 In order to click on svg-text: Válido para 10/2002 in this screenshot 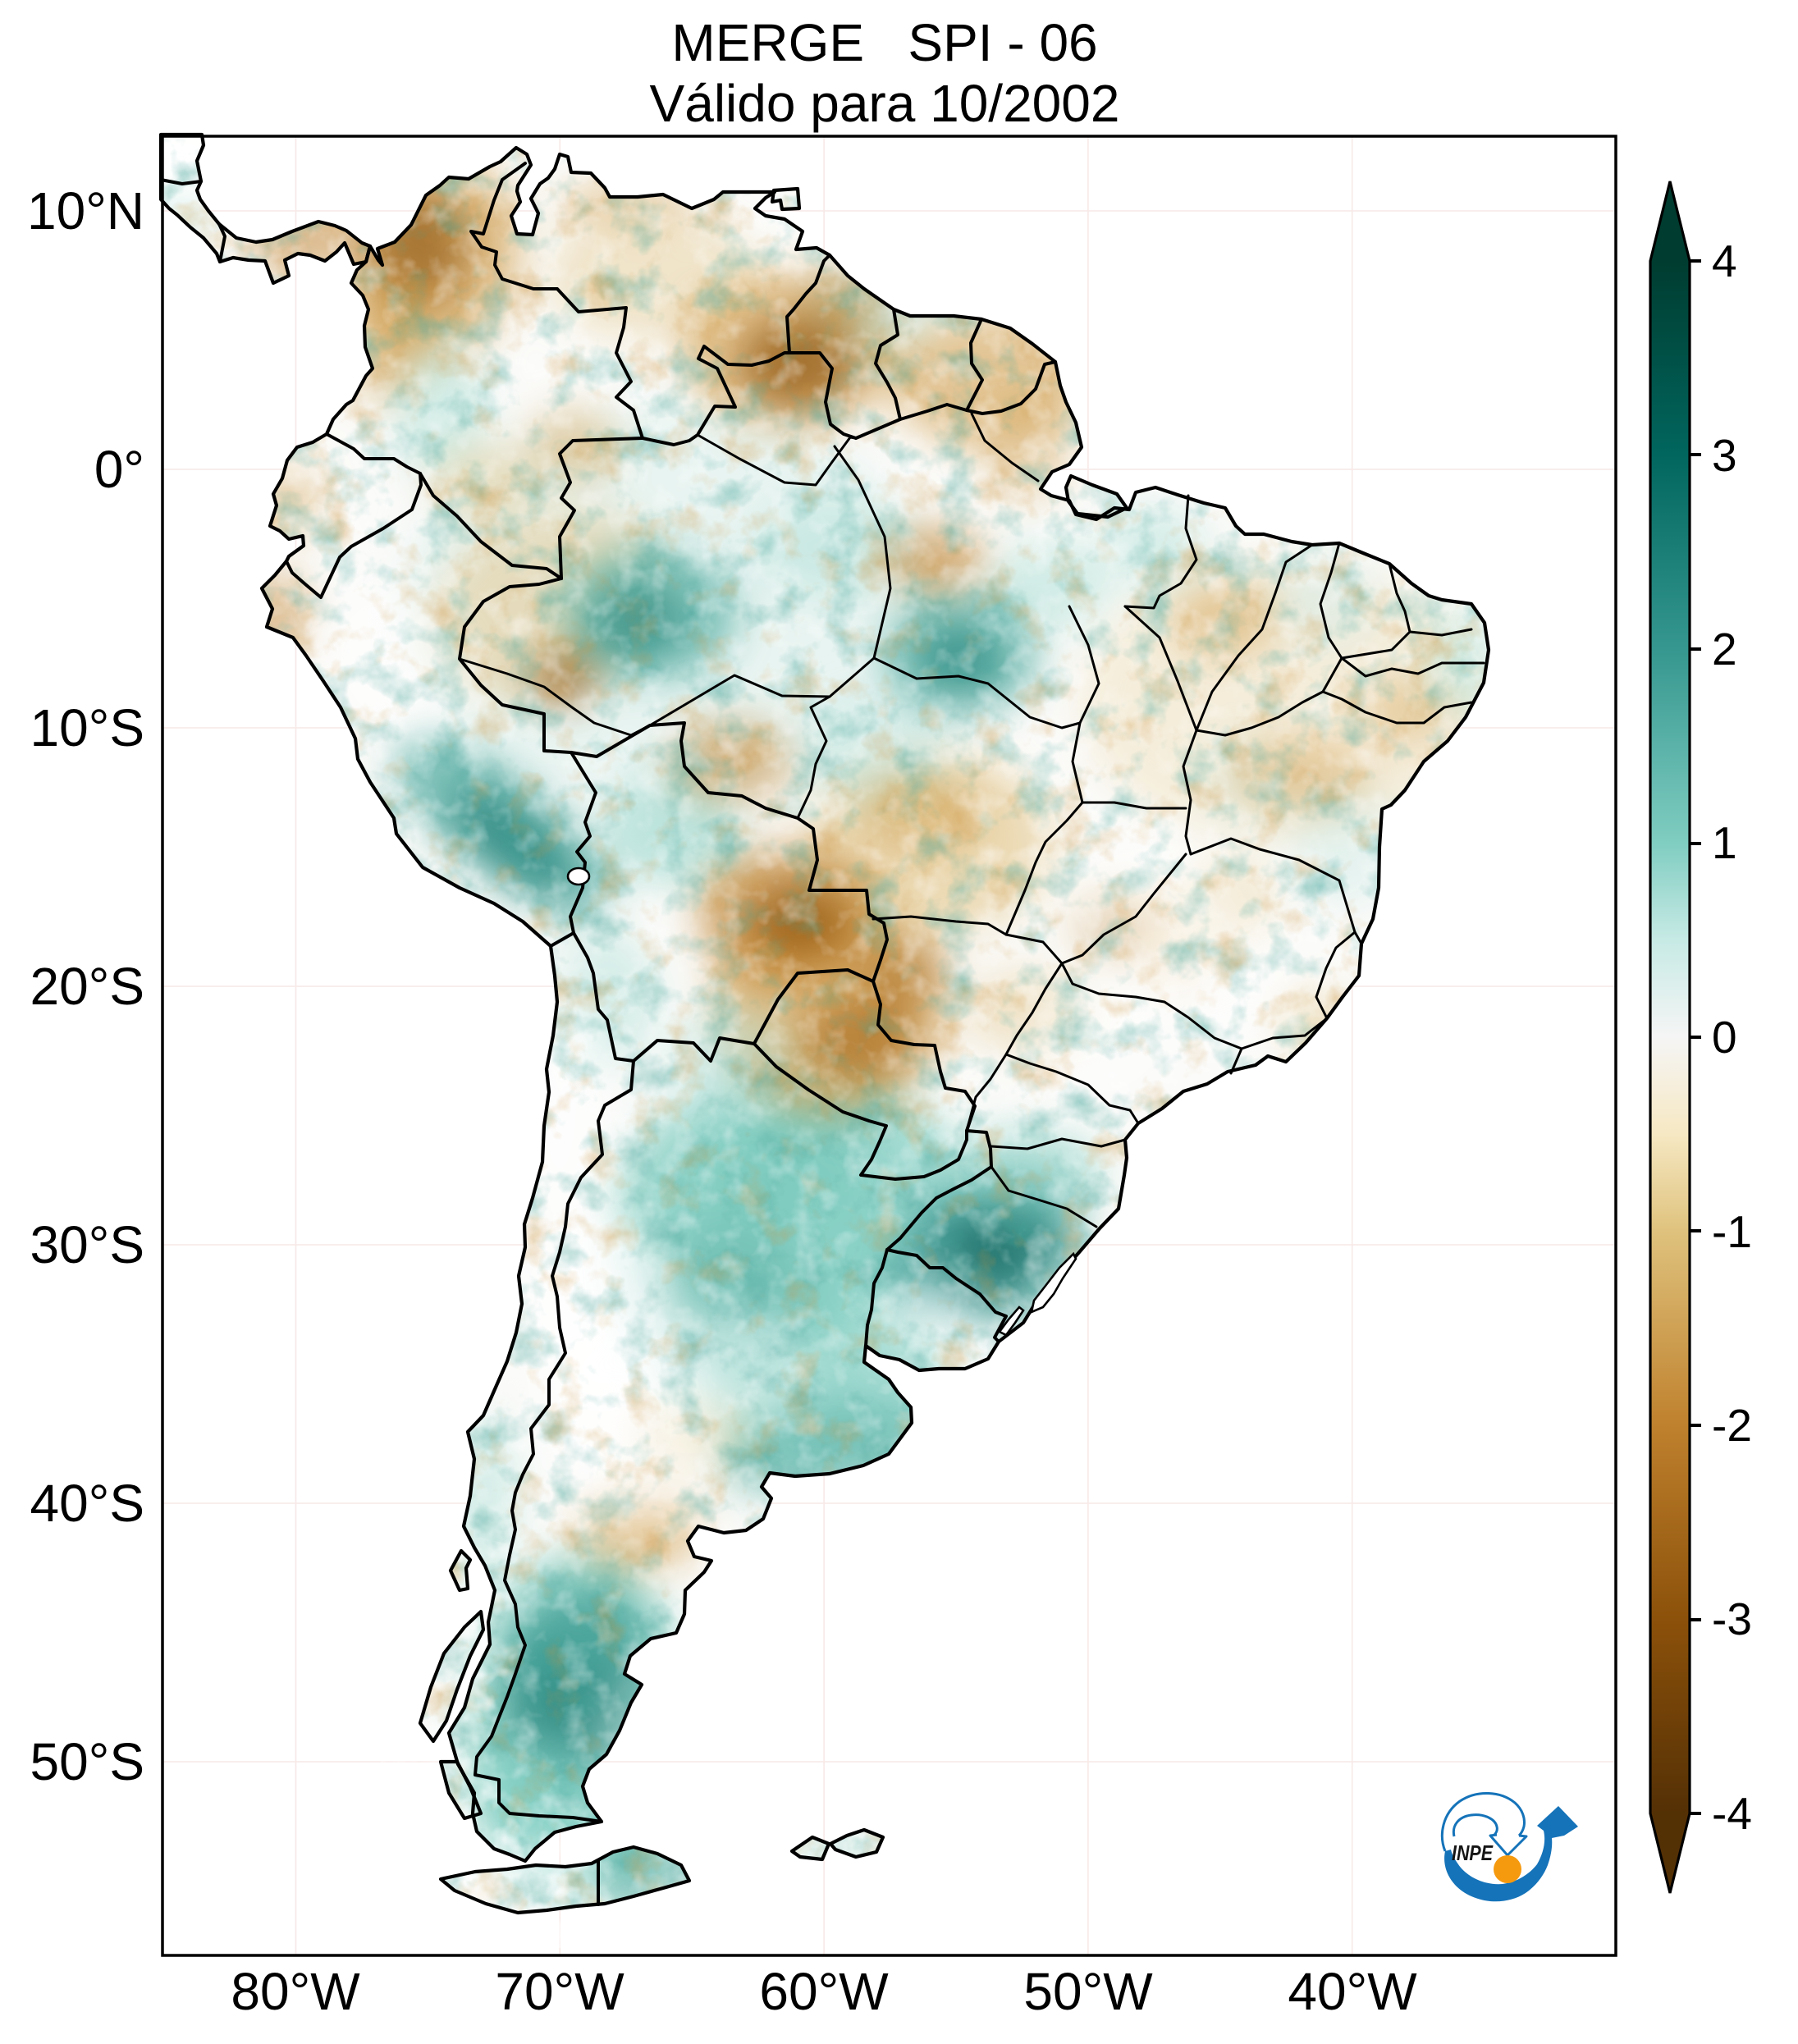, I will do `click(885, 103)`.